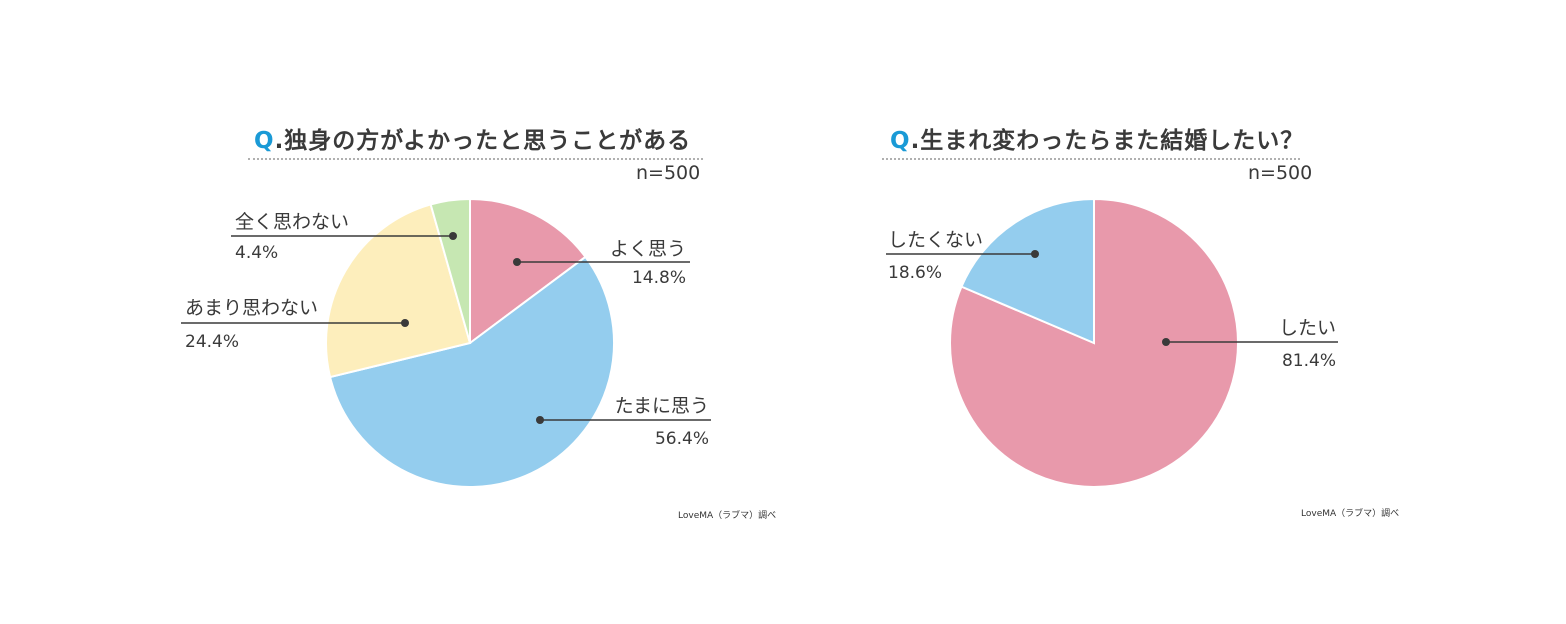 The image size is (1566, 624). Describe the element at coordinates (483, 141) in the screenshot. I see `question-text: .独身の方がよかったと思うことがある` at that location.